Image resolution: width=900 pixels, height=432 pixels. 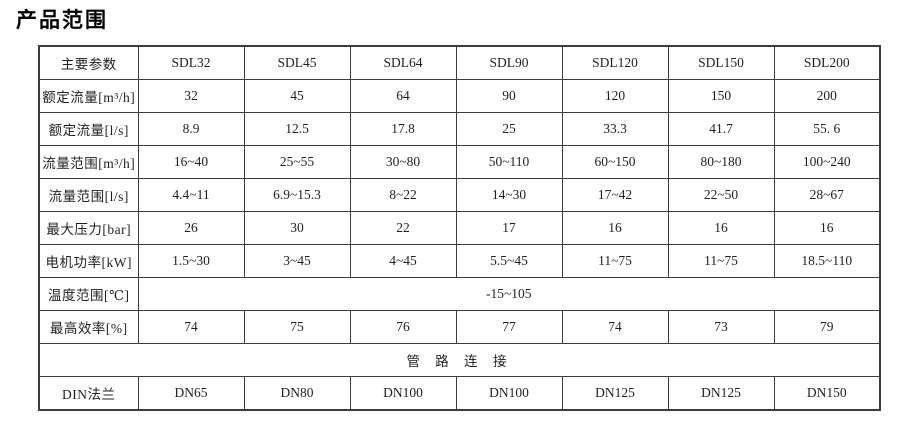 What do you see at coordinates (62, 20) in the screenshot?
I see `page-title: 产品范围` at bounding box center [62, 20].